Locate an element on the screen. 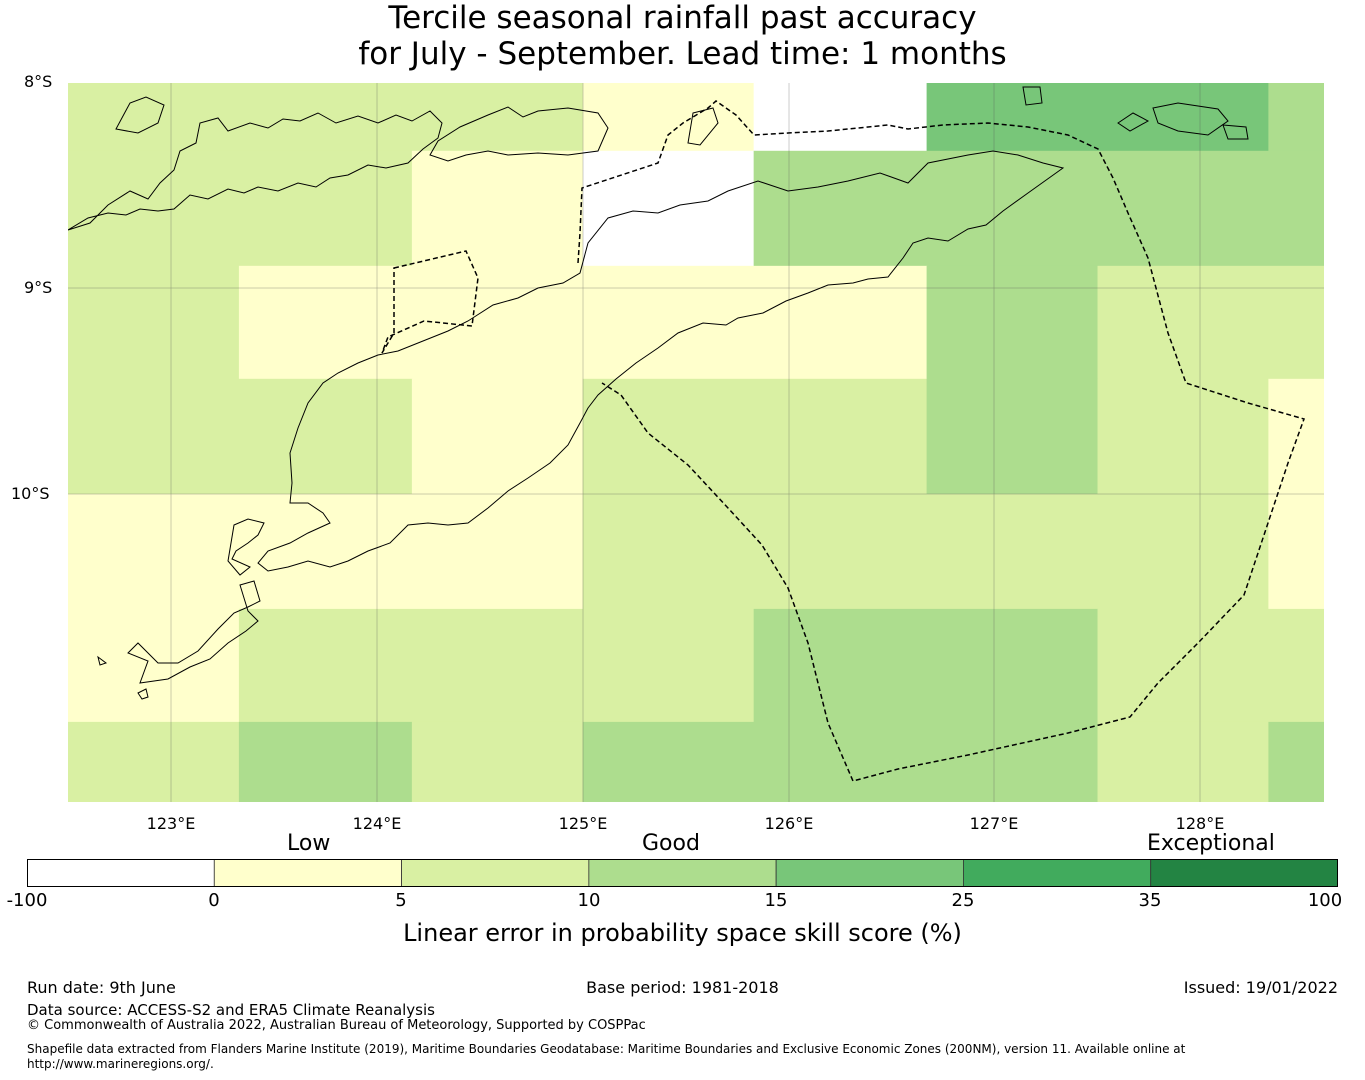 This screenshot has height=1080, width=1365. issued-date: Issued: 19/01/2022 is located at coordinates (1260, 987).